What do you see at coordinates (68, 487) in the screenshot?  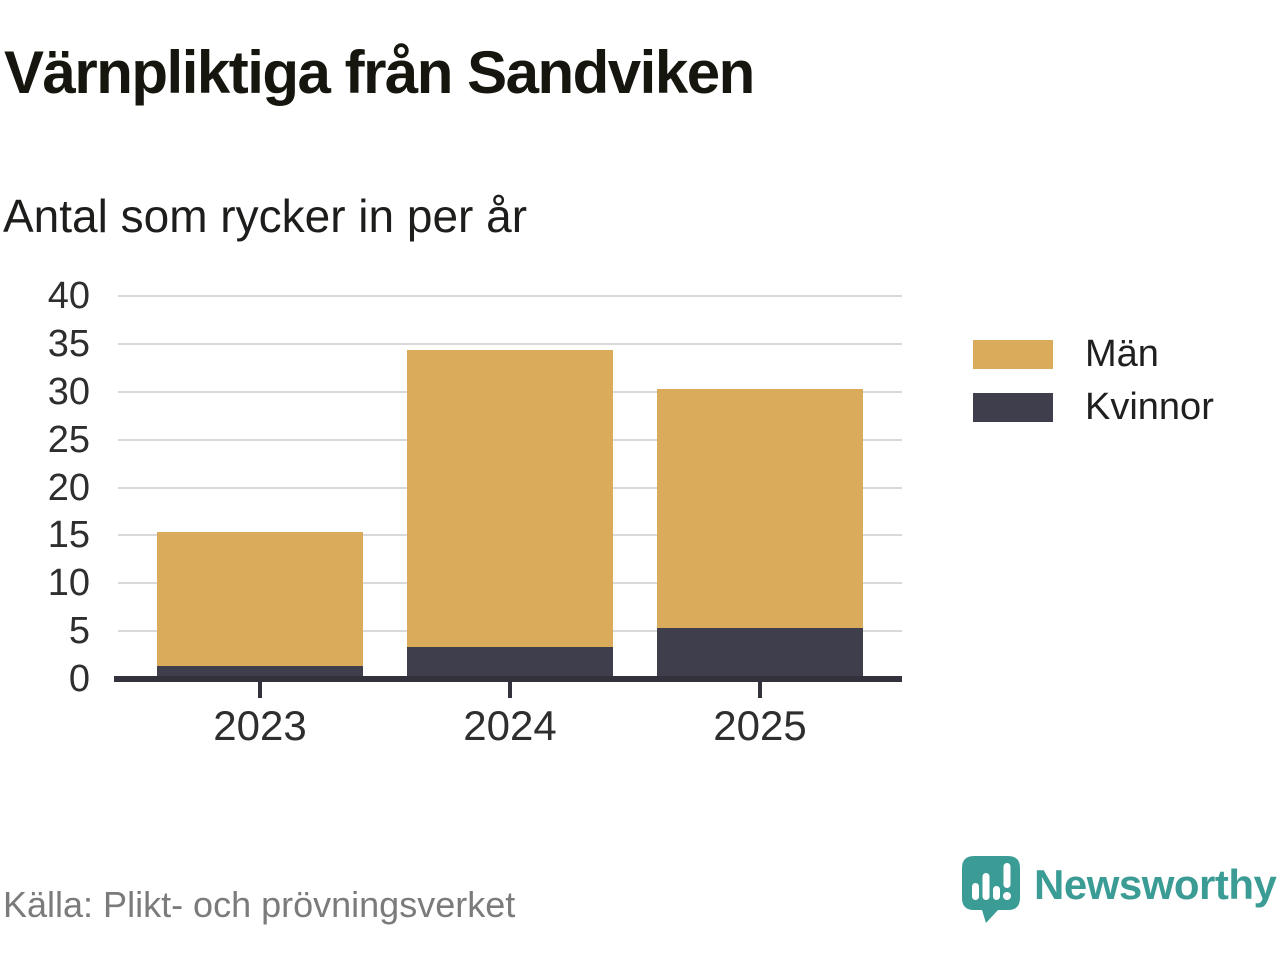 I see `y-axis-tick-label-20: 20` at bounding box center [68, 487].